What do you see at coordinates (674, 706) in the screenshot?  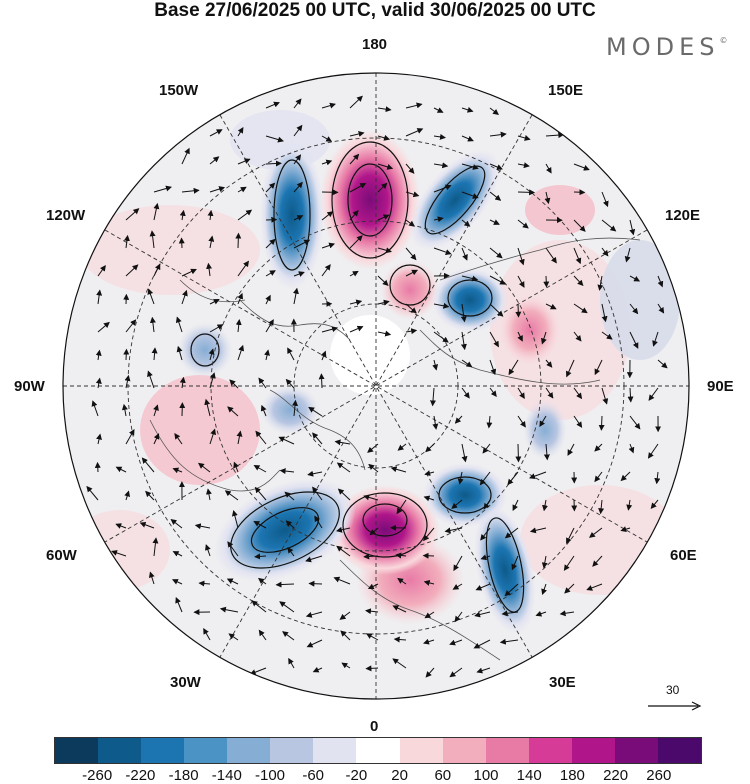 I see `reference-vector-arrow` at bounding box center [674, 706].